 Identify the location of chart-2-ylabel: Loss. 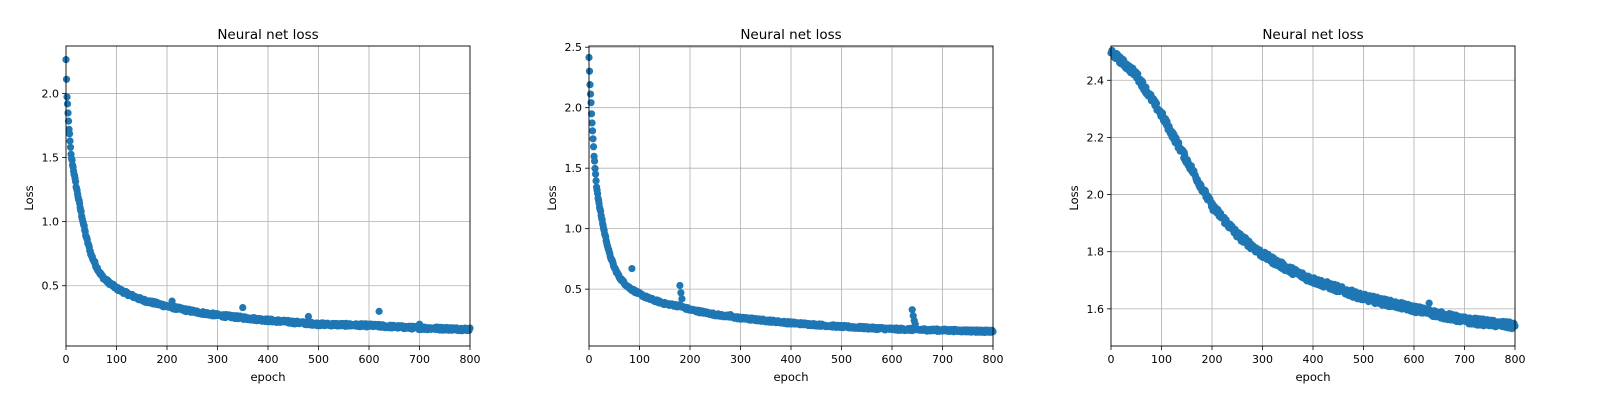
(552, 197).